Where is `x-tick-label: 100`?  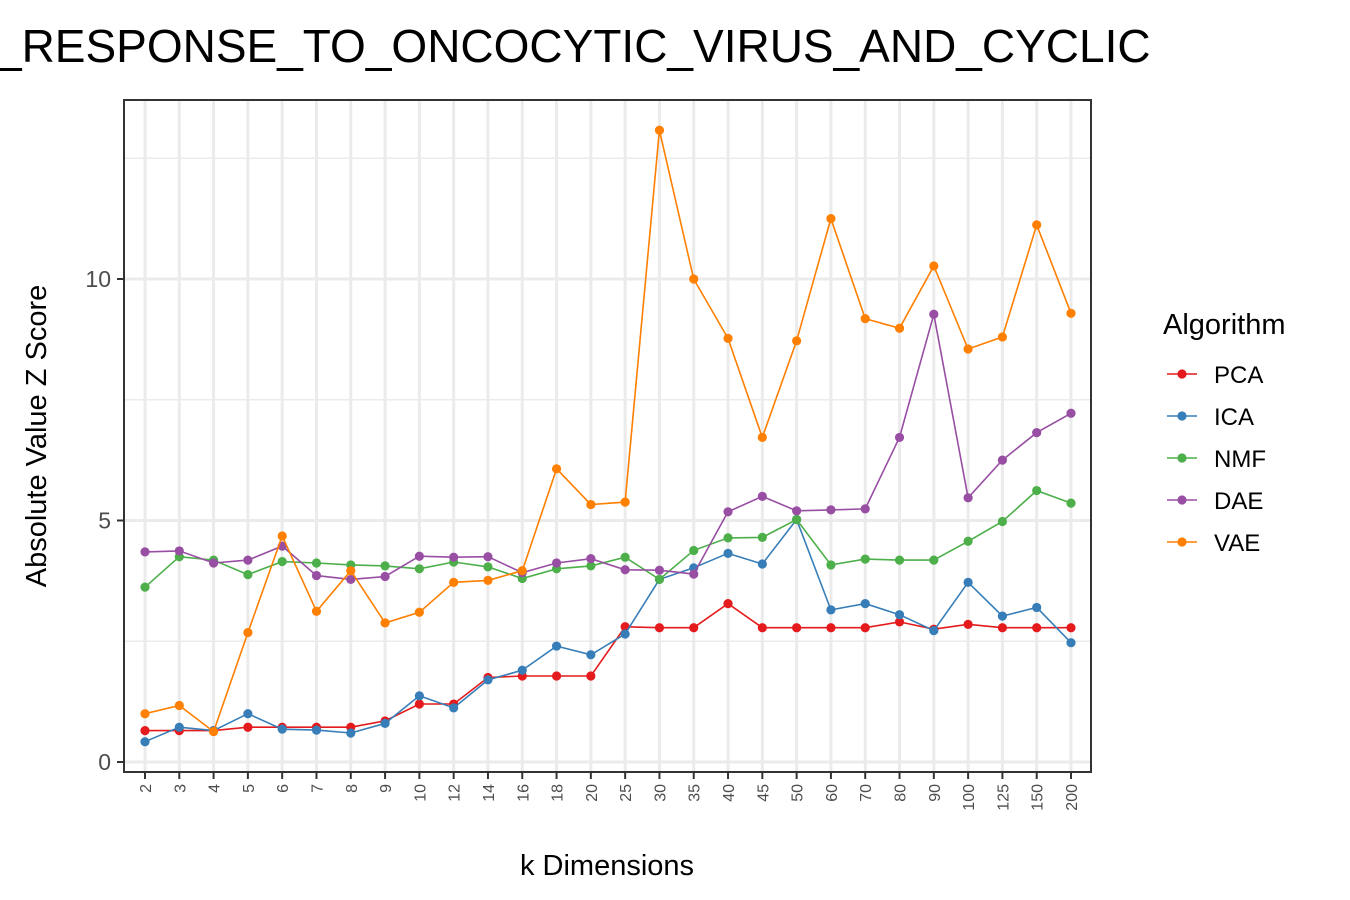 x-tick-label: 100 is located at coordinates (969, 797).